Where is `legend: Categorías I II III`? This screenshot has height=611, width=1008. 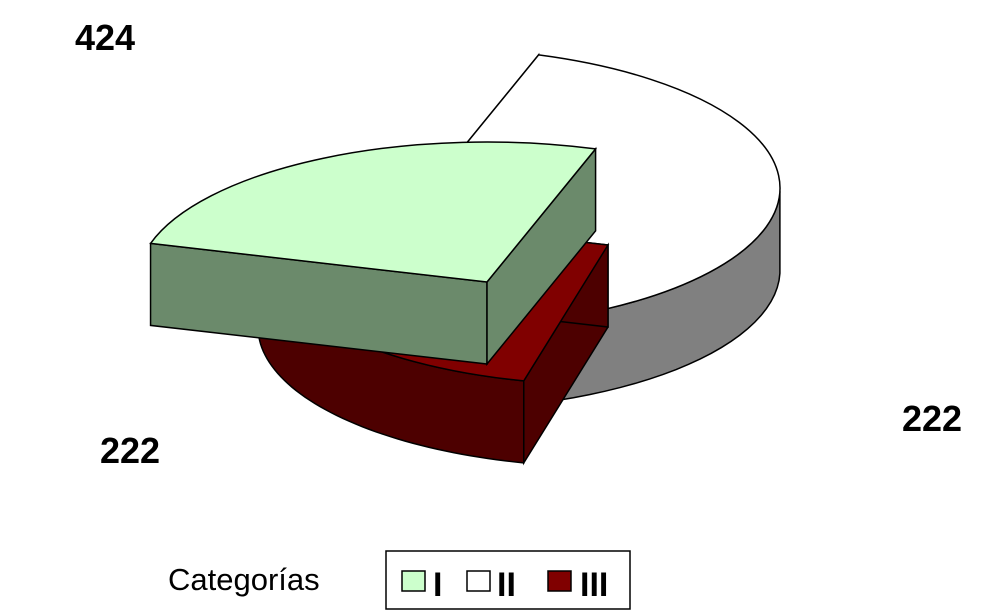 legend: Categorías I II III is located at coordinates (399, 580).